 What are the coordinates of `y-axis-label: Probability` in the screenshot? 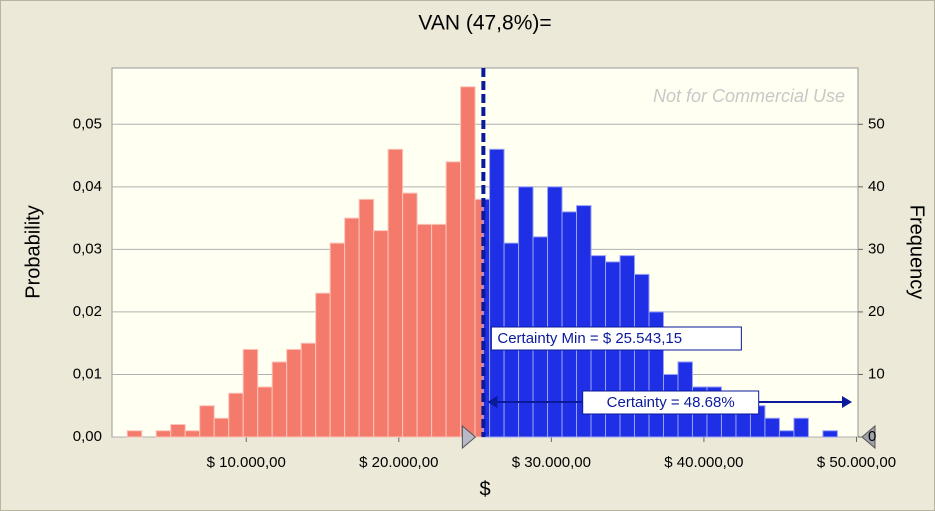 It's located at (33, 251).